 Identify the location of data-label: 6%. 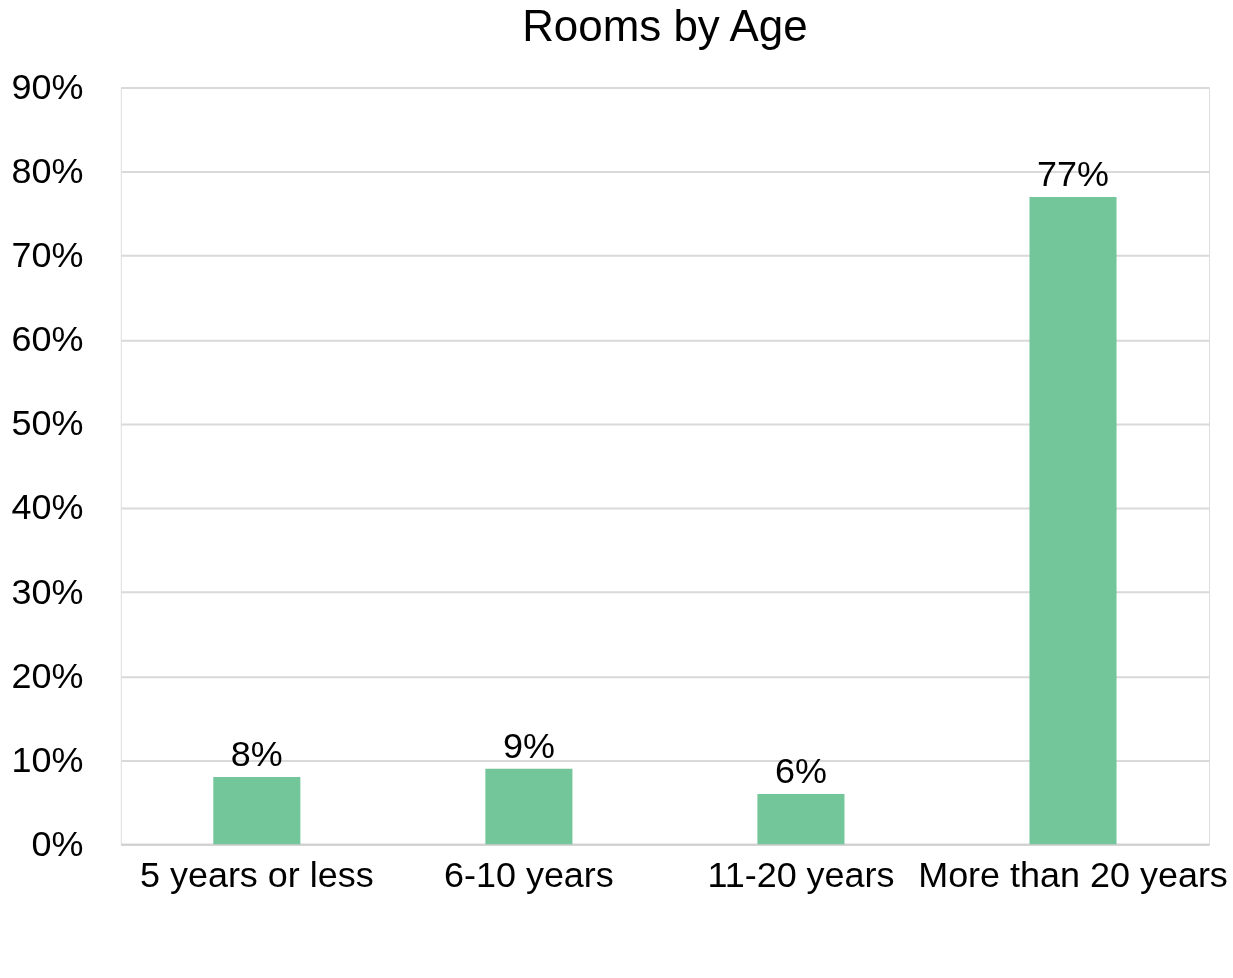
(800, 770).